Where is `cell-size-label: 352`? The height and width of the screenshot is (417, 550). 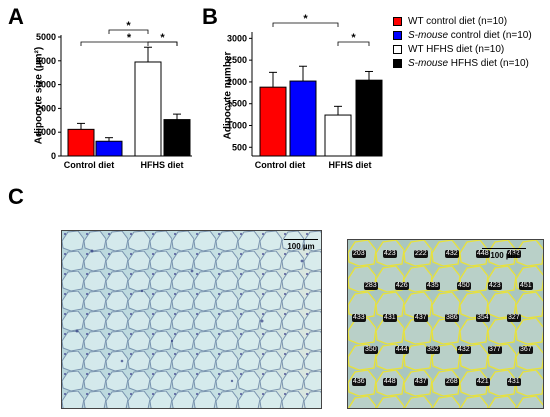 cell-size-label: 352 is located at coordinates (433, 350).